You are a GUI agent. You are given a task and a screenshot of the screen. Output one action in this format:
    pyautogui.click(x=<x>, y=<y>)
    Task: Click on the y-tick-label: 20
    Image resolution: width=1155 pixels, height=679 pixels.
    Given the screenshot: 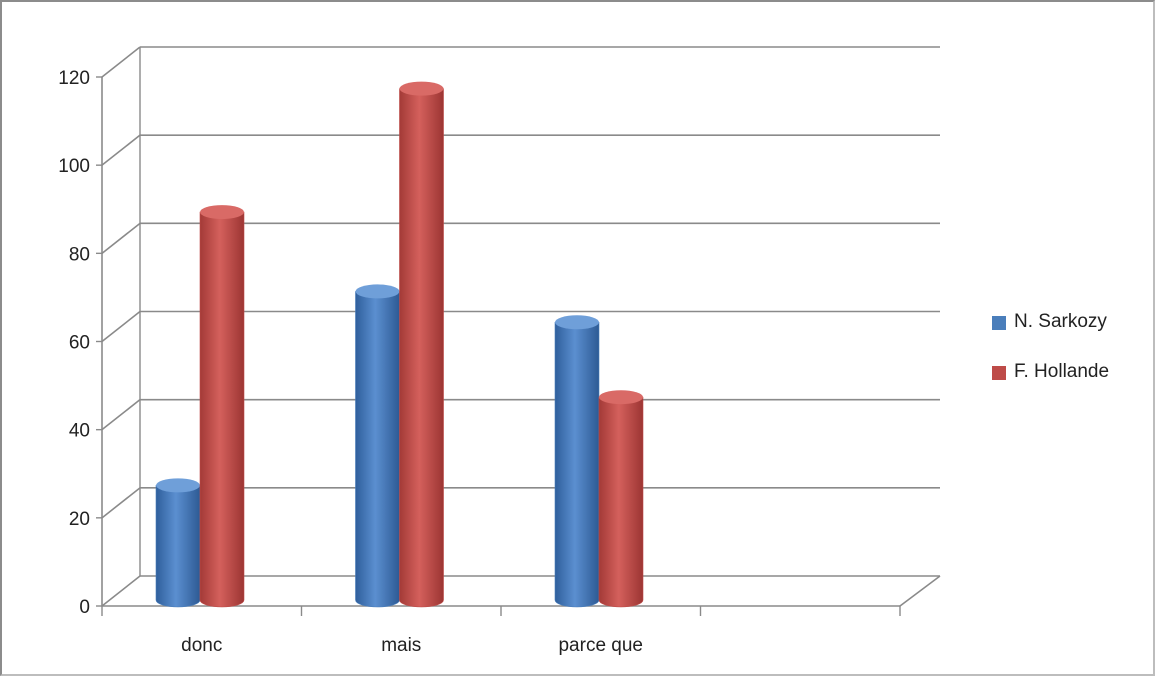 What is the action you would take?
    pyautogui.click(x=79, y=519)
    